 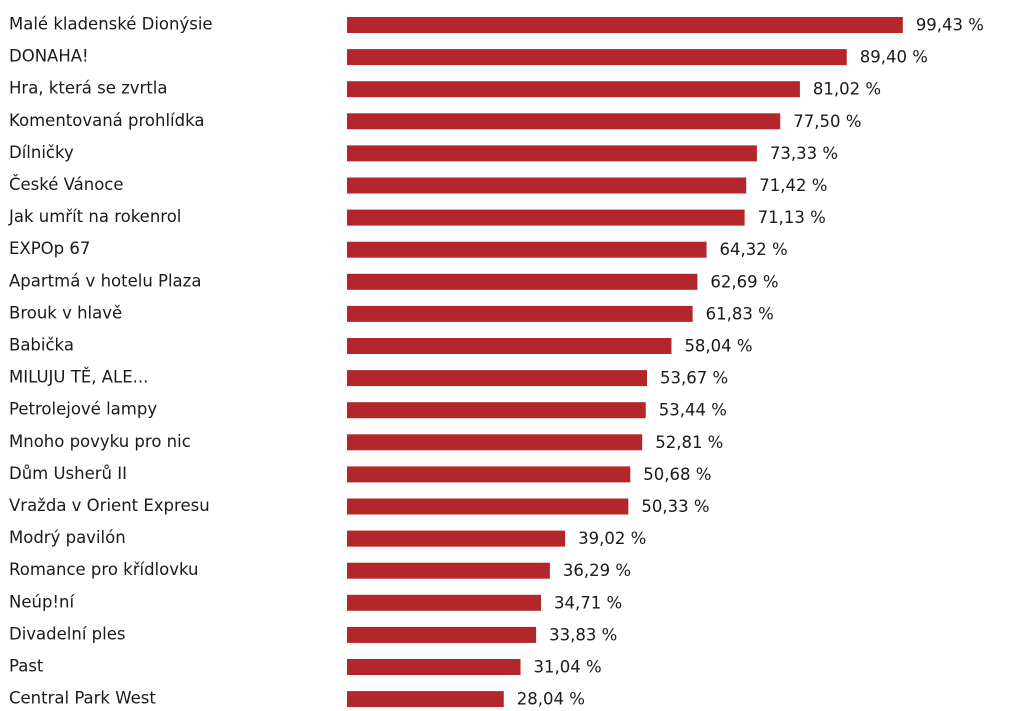 I want to click on value-label: 33,83 %, so click(x=583, y=634).